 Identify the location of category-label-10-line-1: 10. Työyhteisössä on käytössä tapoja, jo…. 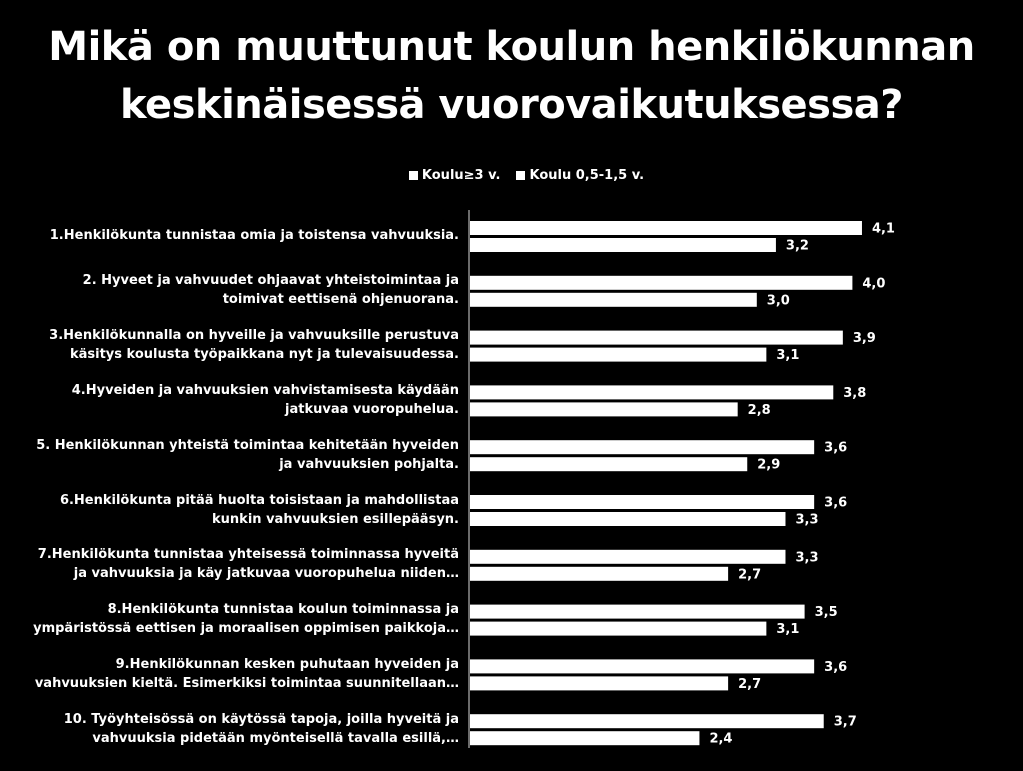
(261, 719).